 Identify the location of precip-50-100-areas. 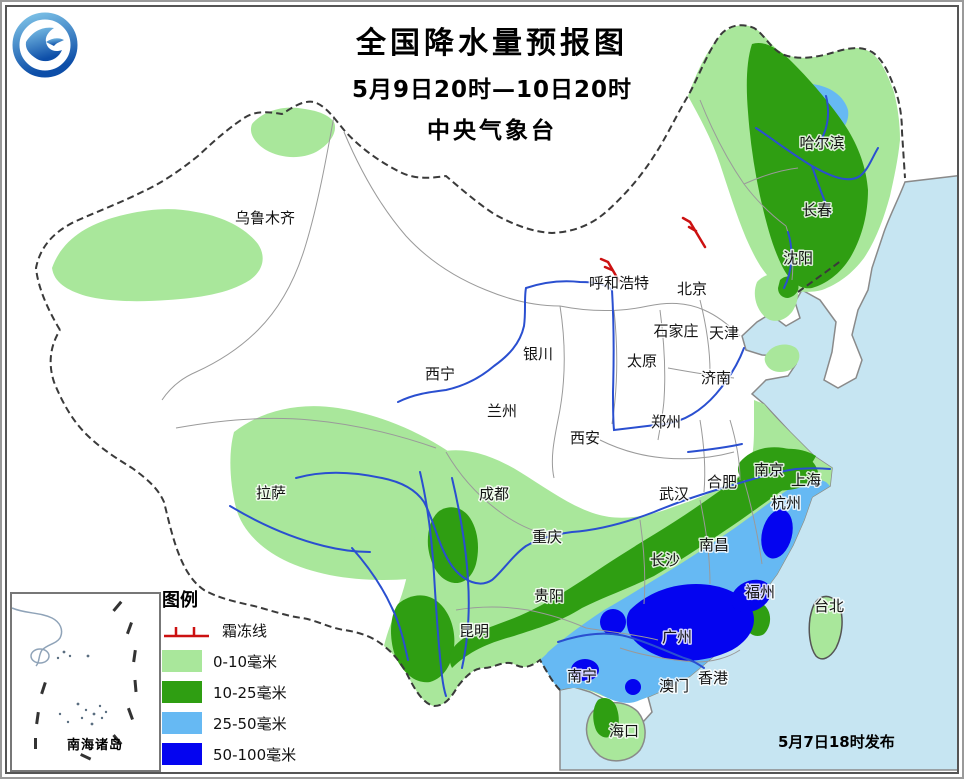
(682, 602).